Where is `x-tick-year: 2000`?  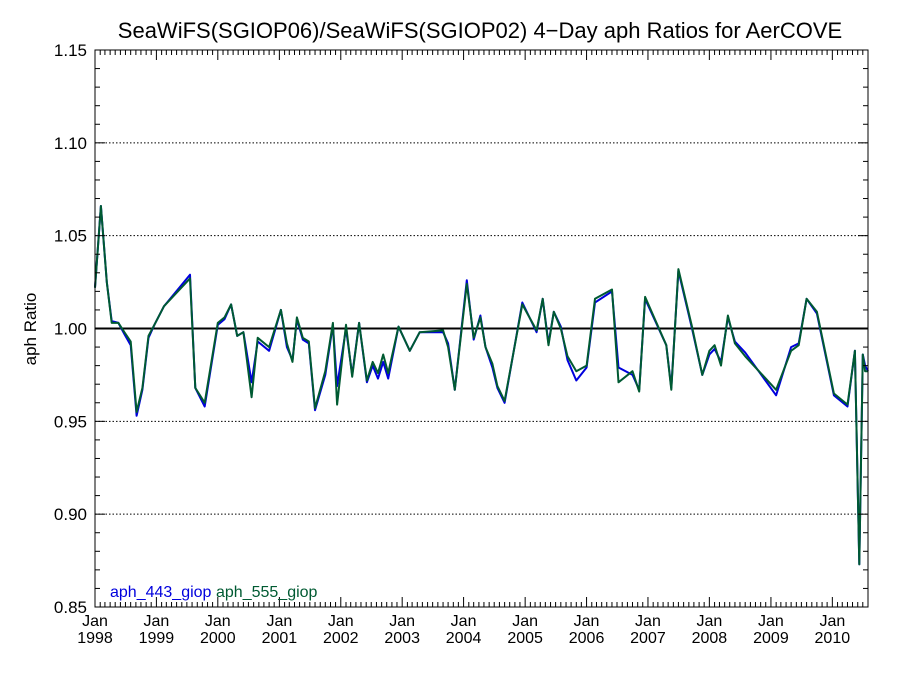
x-tick-year: 2000 is located at coordinates (218, 638).